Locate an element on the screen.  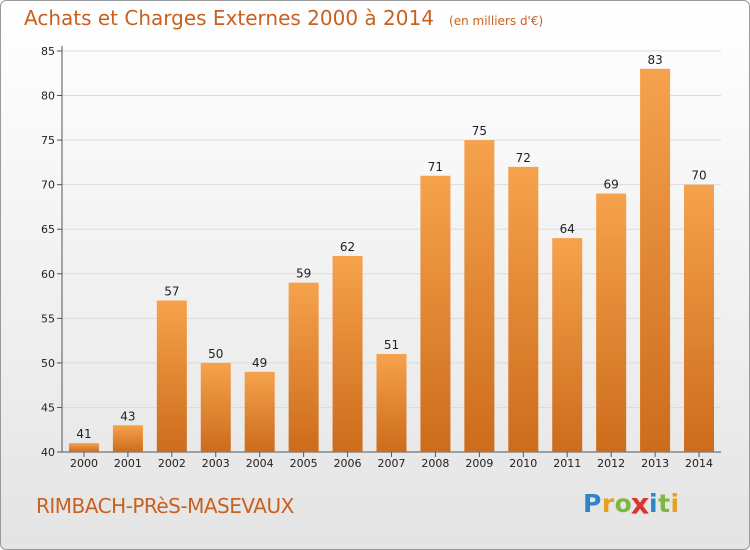
data-label: 62 is located at coordinates (347, 247).